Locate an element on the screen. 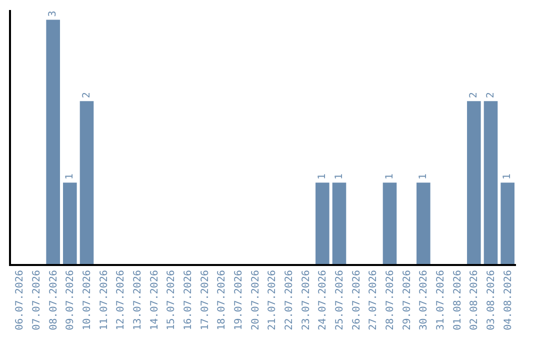  x-tick-label: 14.07.2026 is located at coordinates (154, 300).